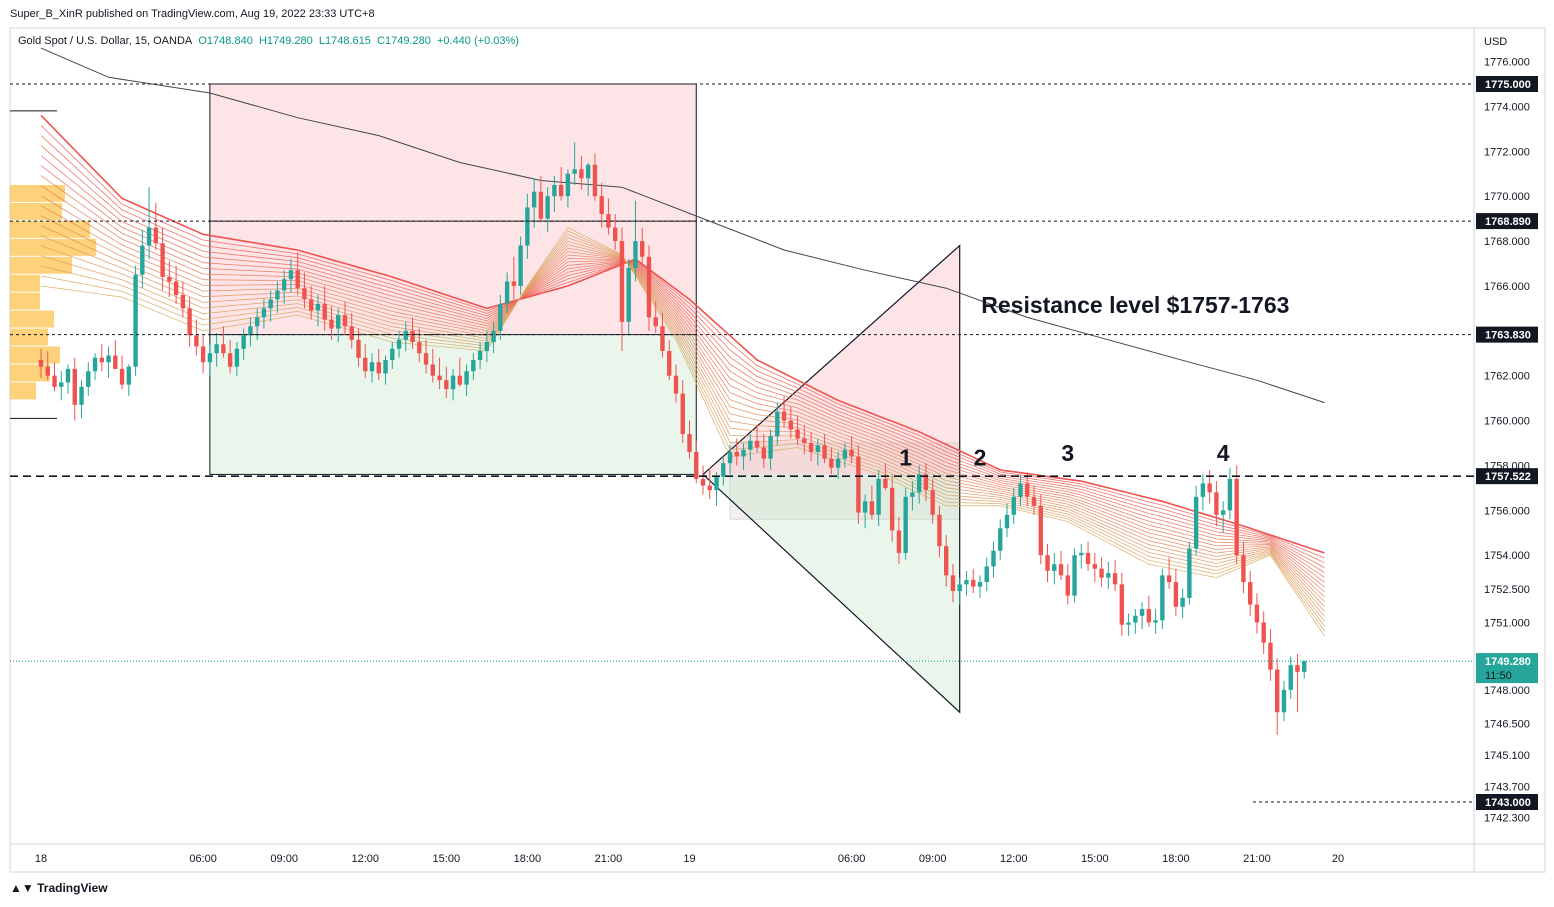  Describe the element at coordinates (1507, 787) in the screenshot. I see `y-tick-label: 1743.700` at that location.